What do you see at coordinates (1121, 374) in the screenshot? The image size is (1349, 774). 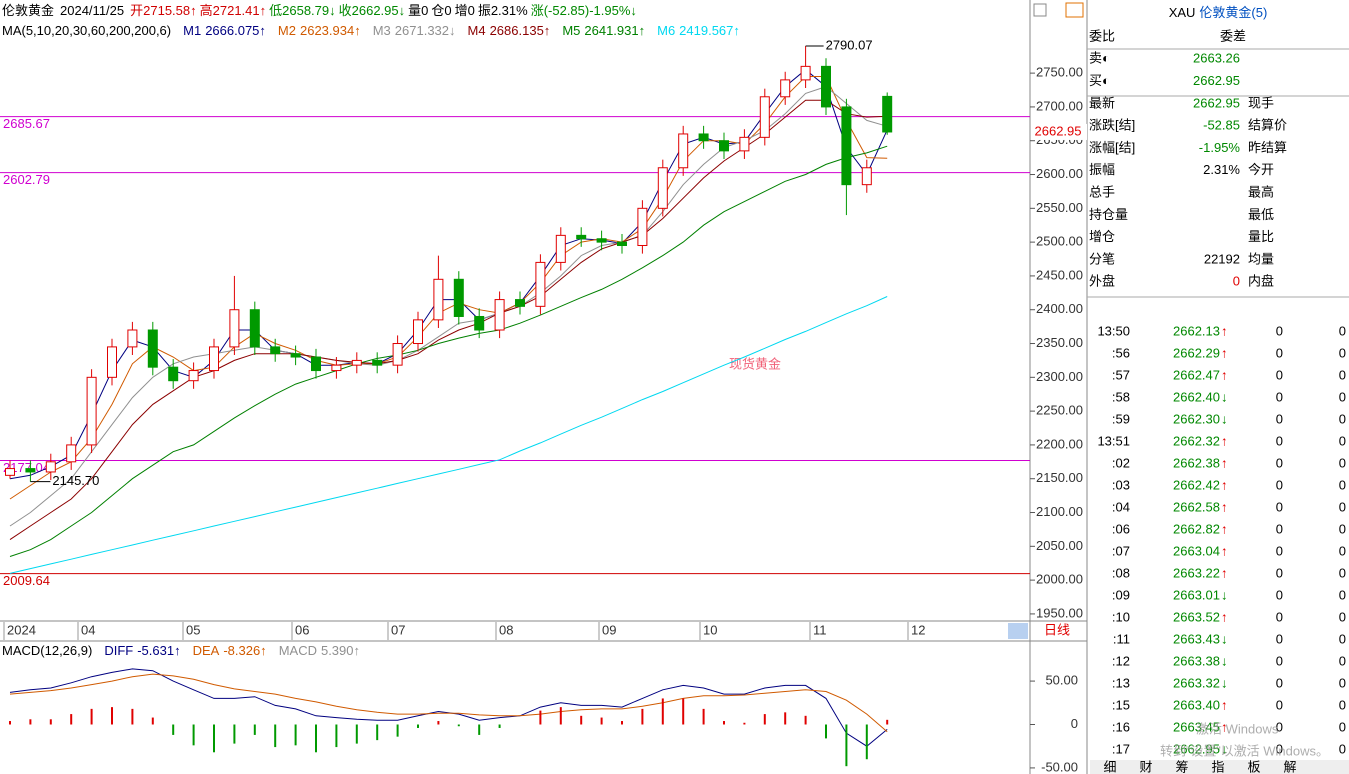 I see `tick-time: :57` at bounding box center [1121, 374].